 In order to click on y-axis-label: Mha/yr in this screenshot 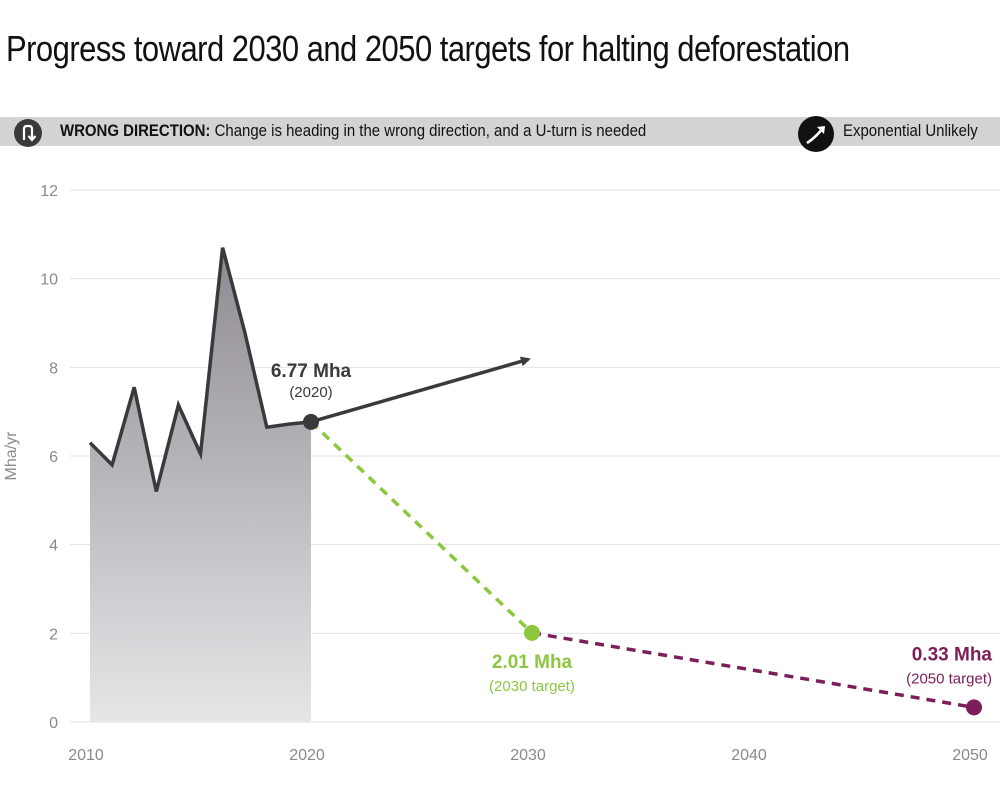, I will do `click(11, 456)`.